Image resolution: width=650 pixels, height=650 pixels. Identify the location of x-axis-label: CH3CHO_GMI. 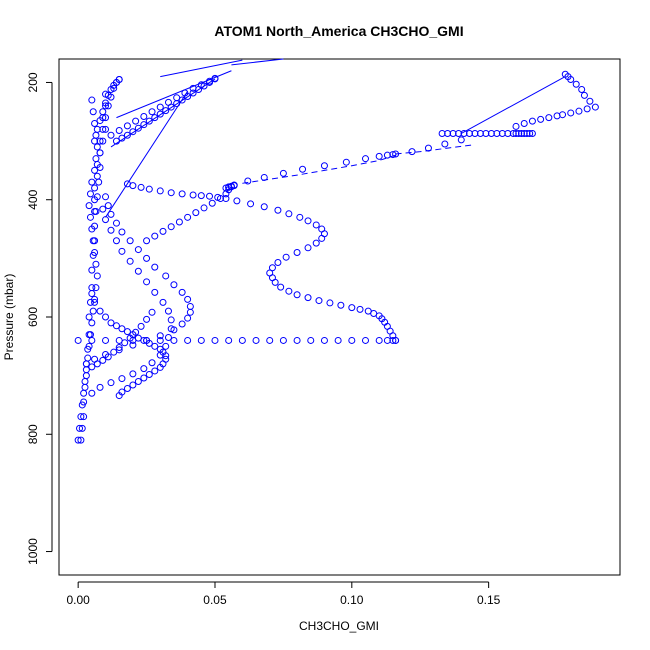
(339, 626).